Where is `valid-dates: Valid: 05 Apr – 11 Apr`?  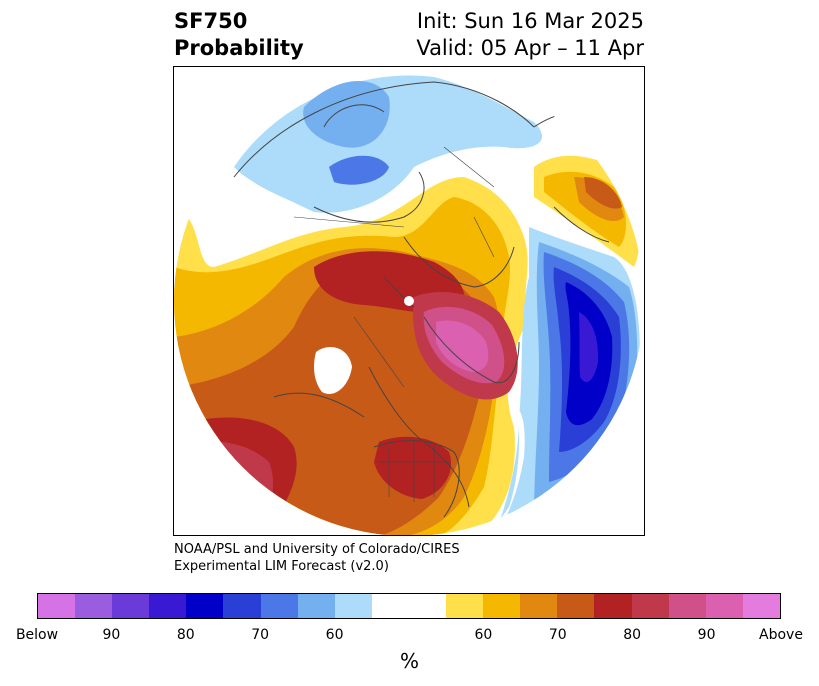 valid-dates: Valid: 05 Apr – 11 Apr is located at coordinates (530, 48).